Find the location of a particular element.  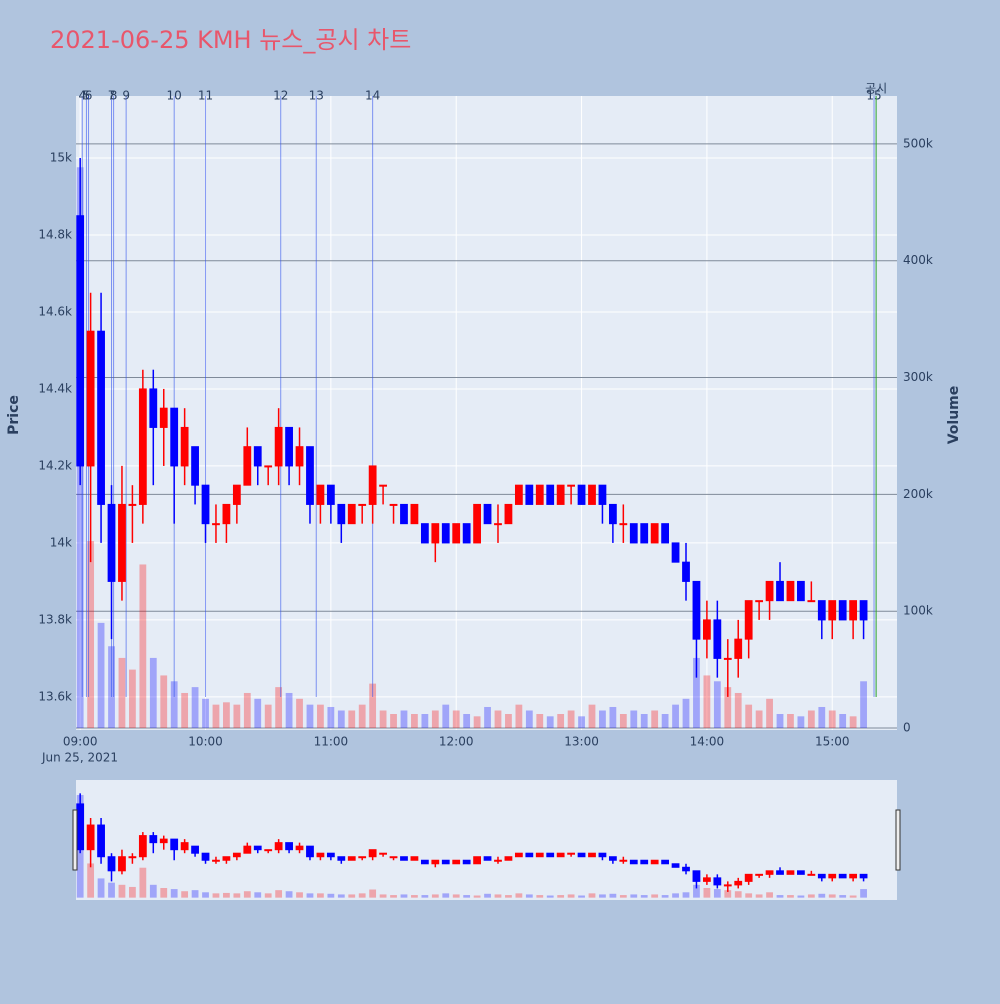

event-label: 5 is located at coordinates (87, 96).